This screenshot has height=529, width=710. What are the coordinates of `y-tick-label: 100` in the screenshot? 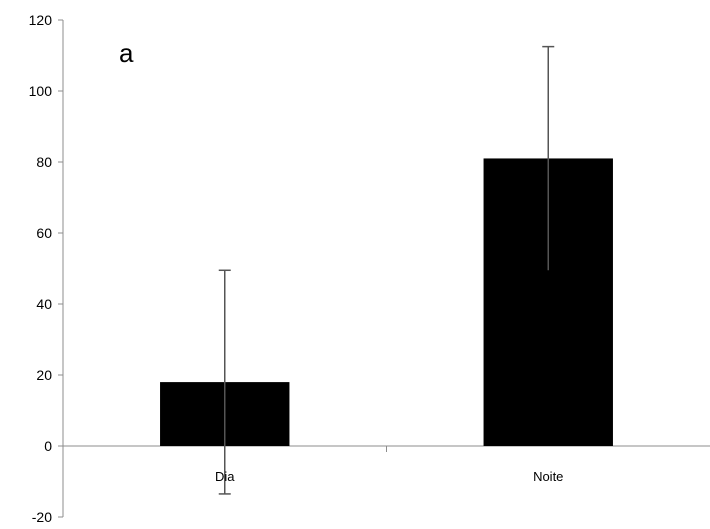 It's located at (41, 91).